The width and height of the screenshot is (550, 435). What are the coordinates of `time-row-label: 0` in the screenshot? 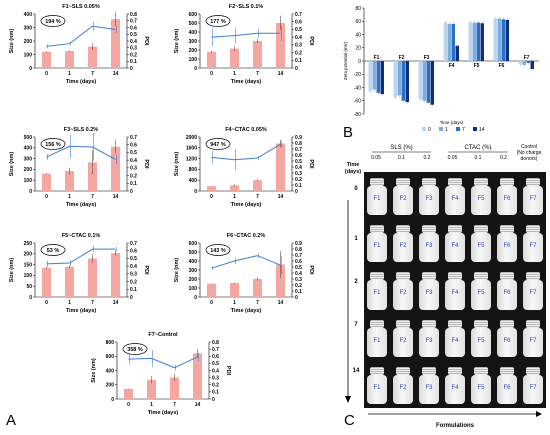 It's located at (356, 189).